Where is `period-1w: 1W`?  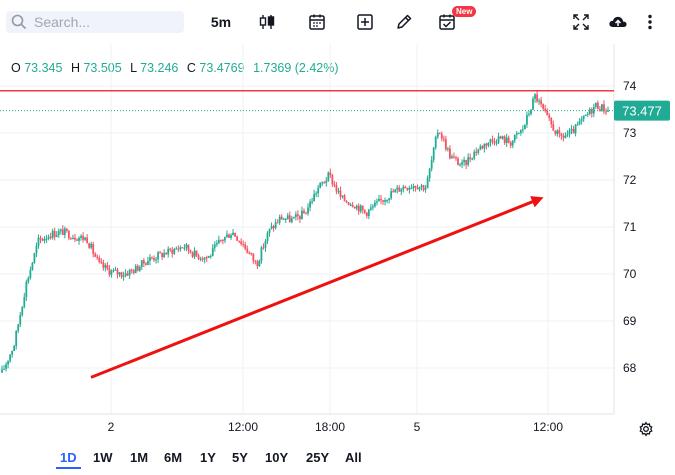 period-1w: 1W is located at coordinates (103, 457).